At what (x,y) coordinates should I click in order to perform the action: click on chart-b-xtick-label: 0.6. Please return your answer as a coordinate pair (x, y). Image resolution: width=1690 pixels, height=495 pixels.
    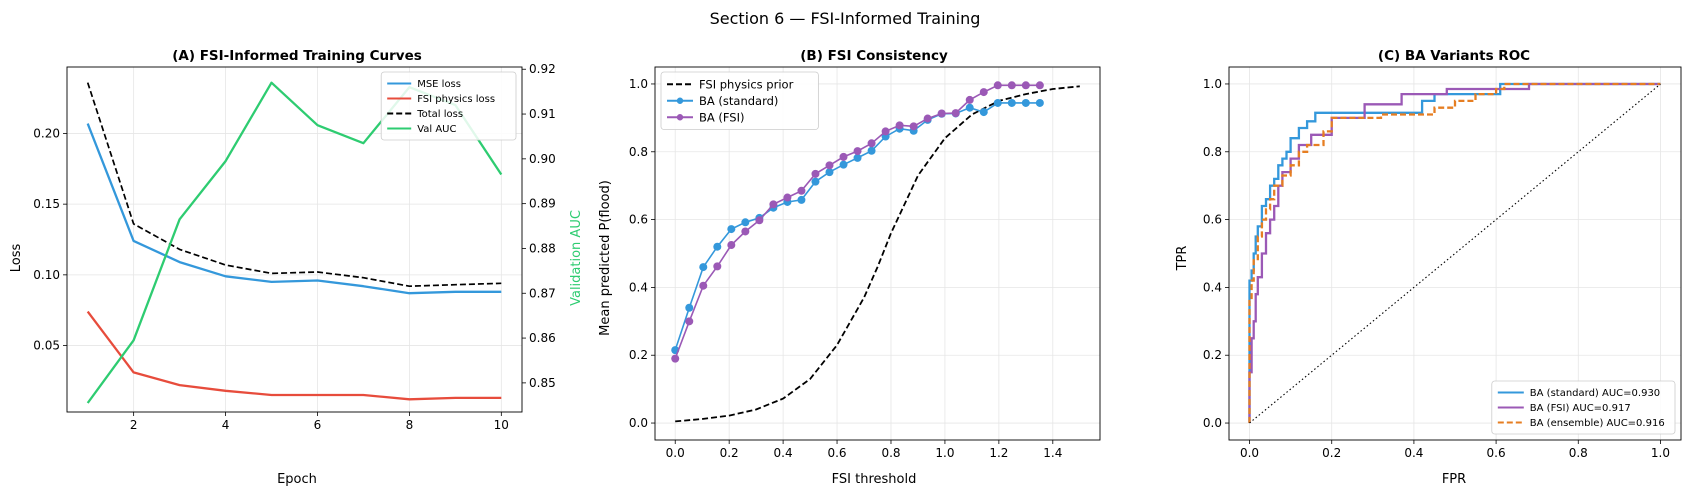
    Looking at the image, I should click on (836, 453).